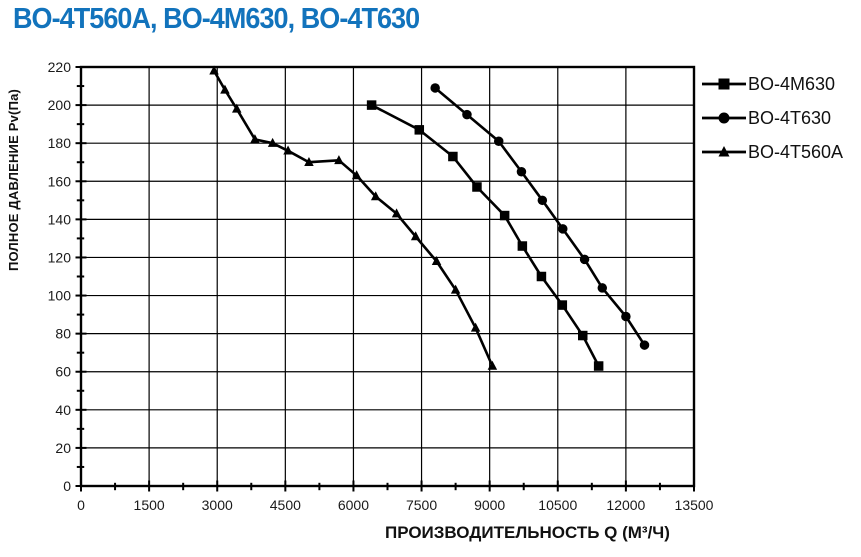  What do you see at coordinates (216, 19) in the screenshot?
I see `chart-title: BO-4T560A, BO-4M630, BO-4T630` at bounding box center [216, 19].